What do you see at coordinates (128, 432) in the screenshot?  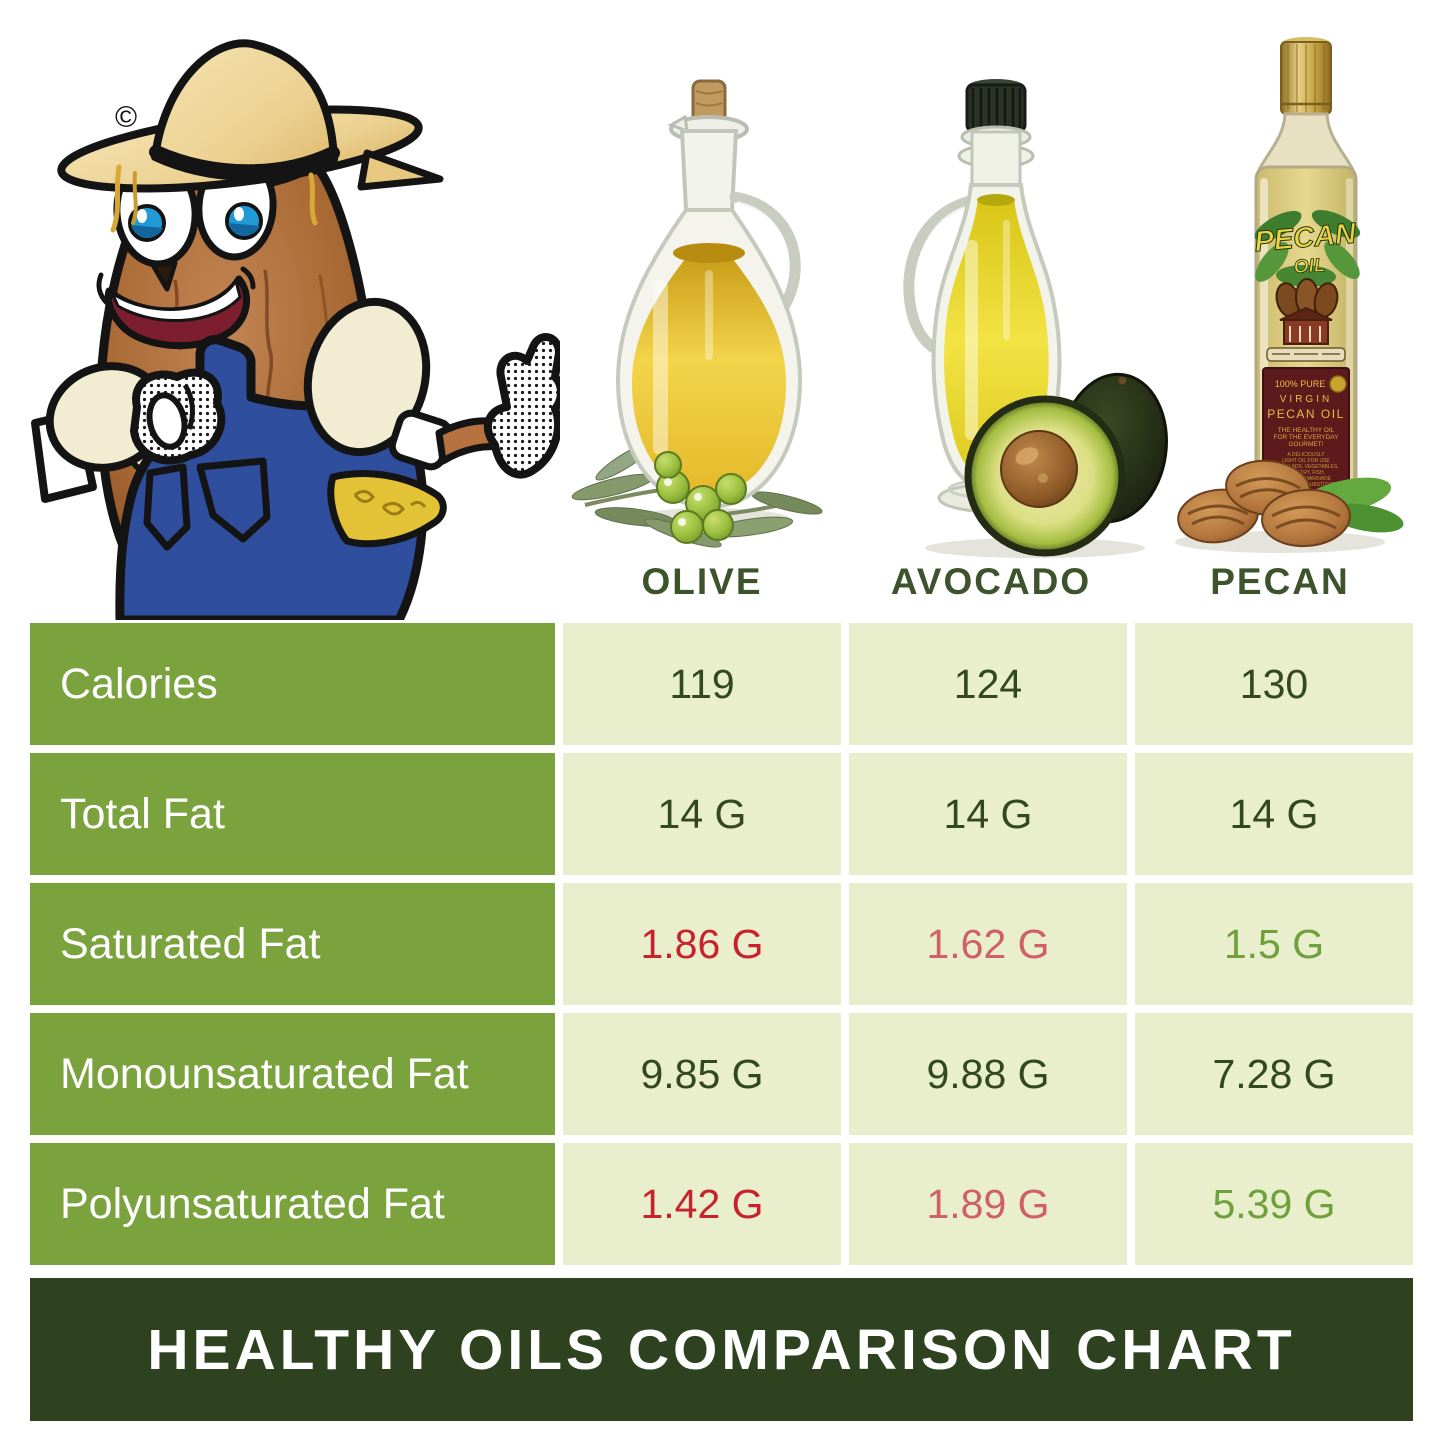 I see `mascot-left-arm` at bounding box center [128, 432].